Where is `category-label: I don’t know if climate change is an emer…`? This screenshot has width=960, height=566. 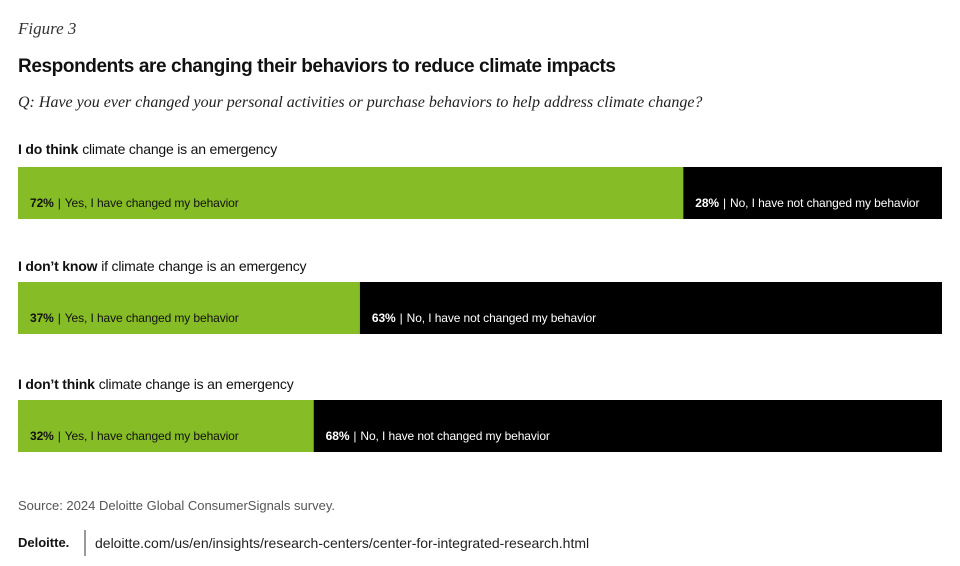
category-label: I don’t know if climate change is an emer… is located at coordinates (162, 266).